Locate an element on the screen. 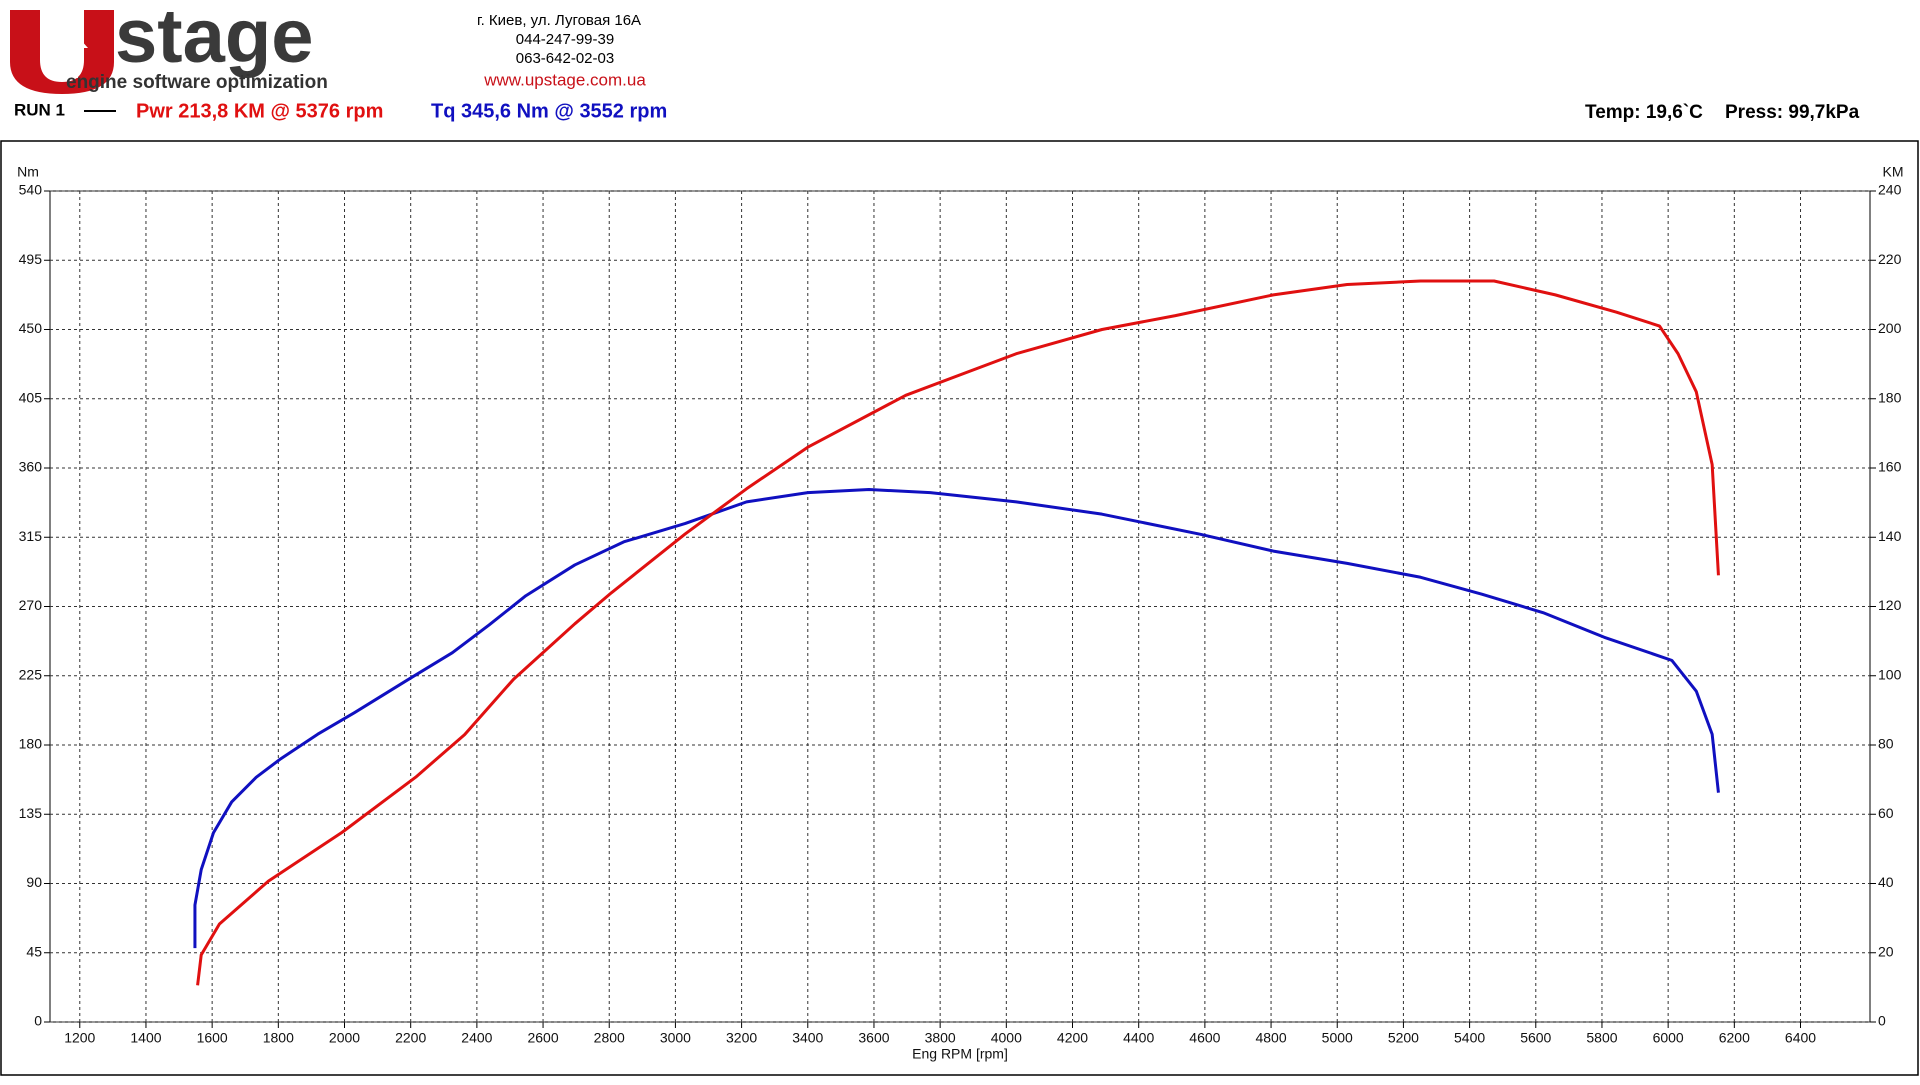  y2-tick-label: 0 is located at coordinates (1882, 1021).